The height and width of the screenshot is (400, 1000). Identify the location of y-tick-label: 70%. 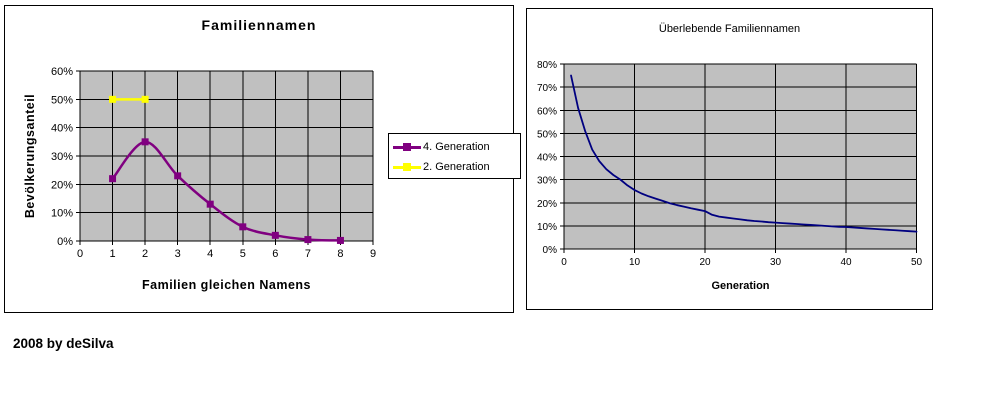
(547, 88).